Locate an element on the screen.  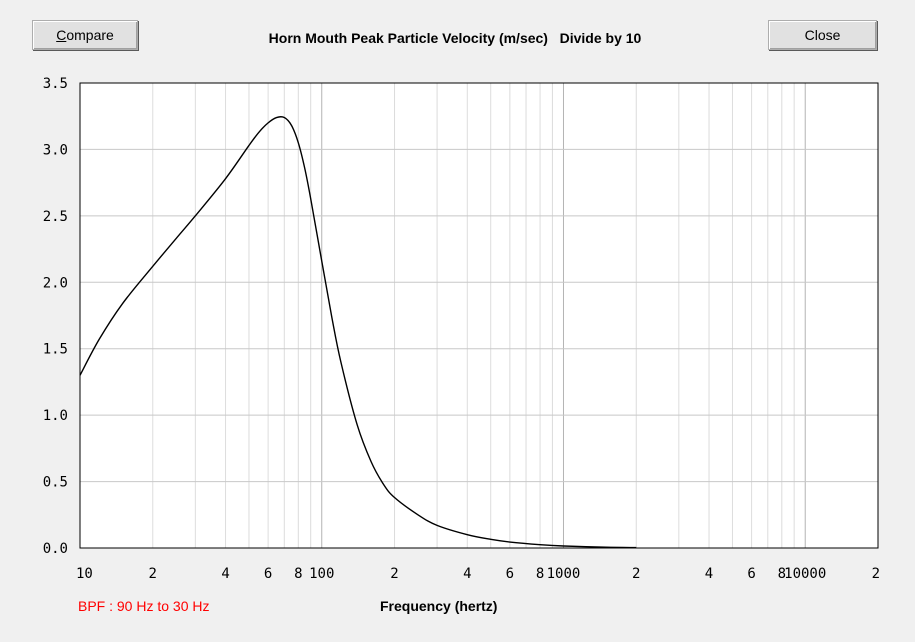
close-button-label: Close is located at coordinates (822, 35).